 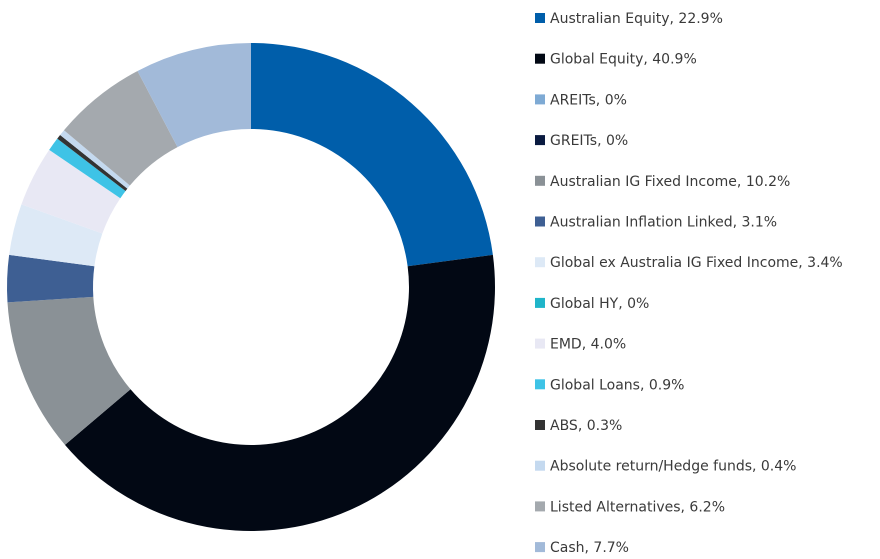 What do you see at coordinates (586, 426) in the screenshot?
I see `legend-label: ABS, 0.3%` at bounding box center [586, 426].